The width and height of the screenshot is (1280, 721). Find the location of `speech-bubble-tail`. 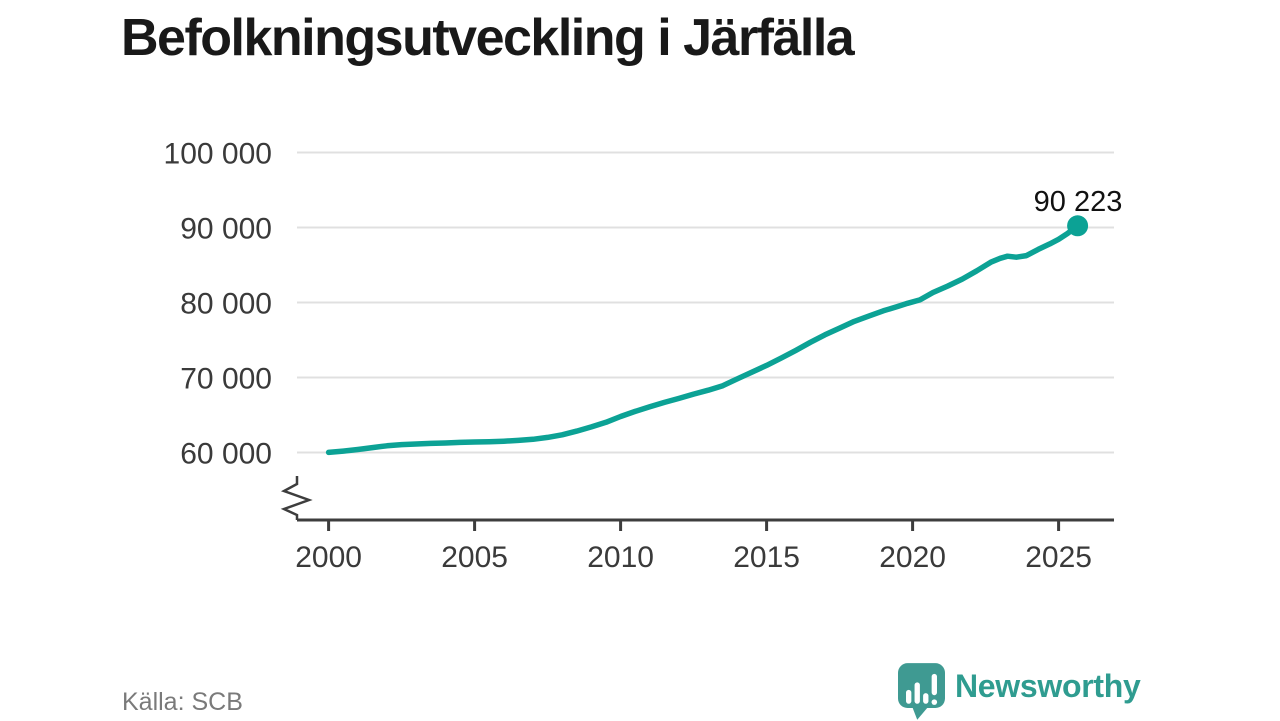

speech-bubble-tail is located at coordinates (920, 712).